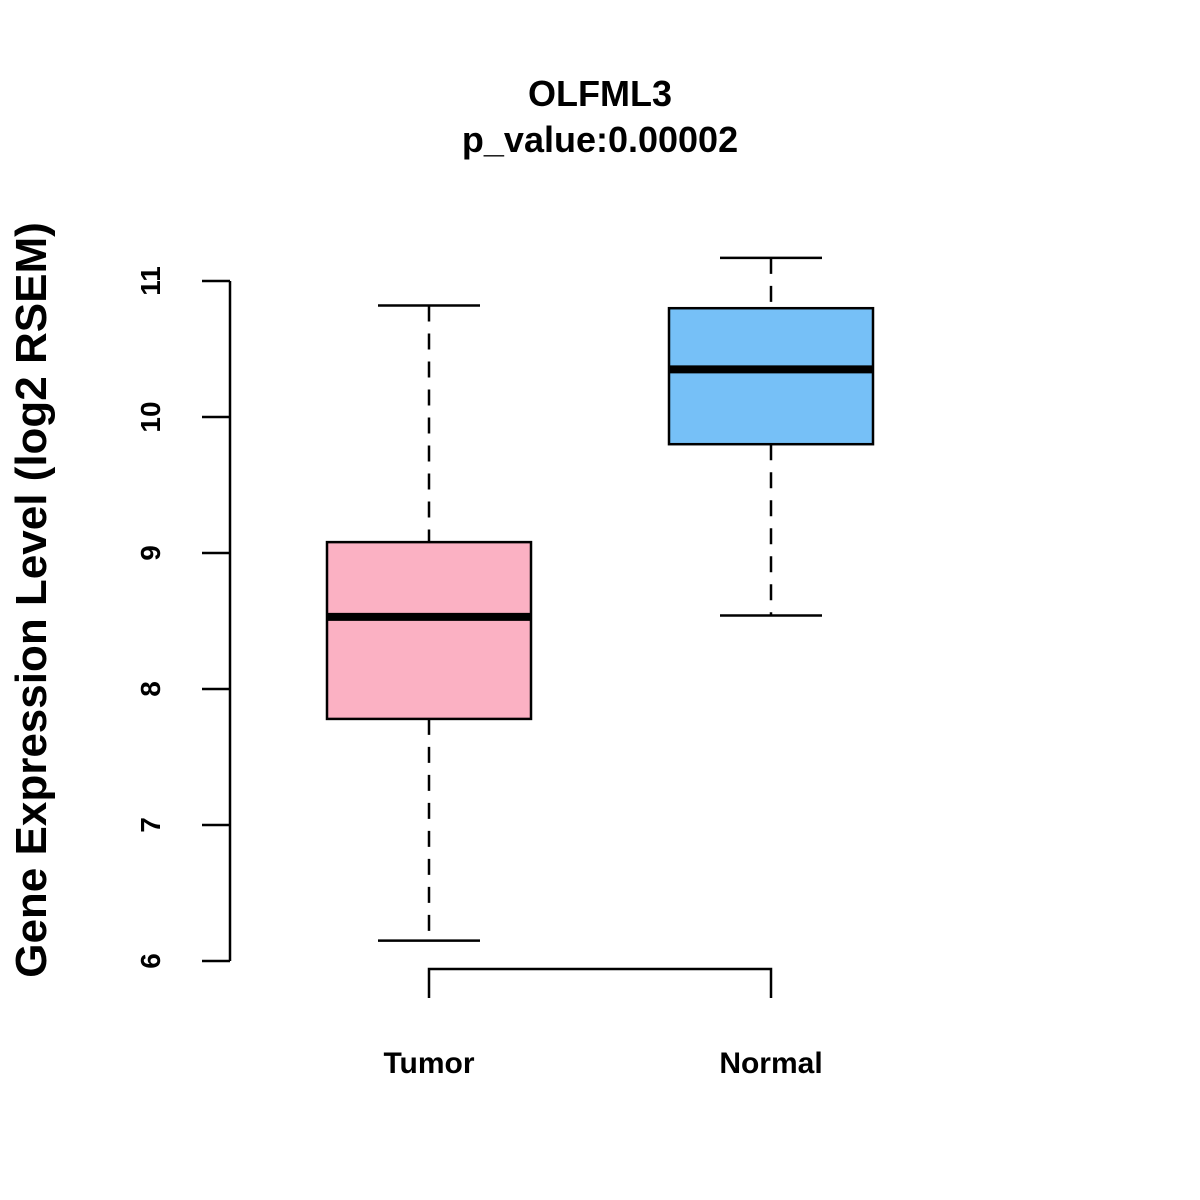 This screenshot has width=1200, height=1200. I want to click on box-normal, so click(771, 436).